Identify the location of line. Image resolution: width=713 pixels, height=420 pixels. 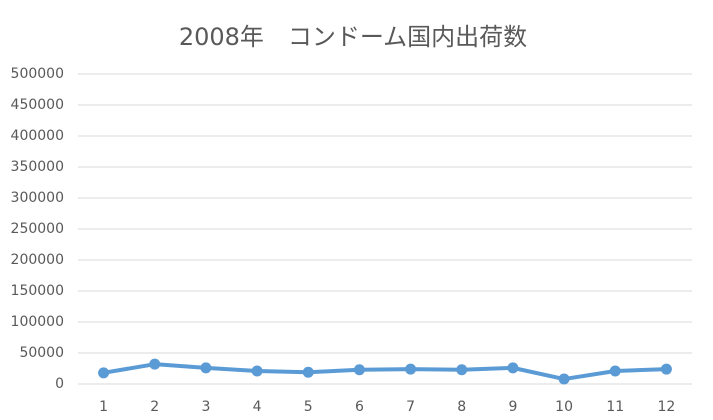
(385, 372).